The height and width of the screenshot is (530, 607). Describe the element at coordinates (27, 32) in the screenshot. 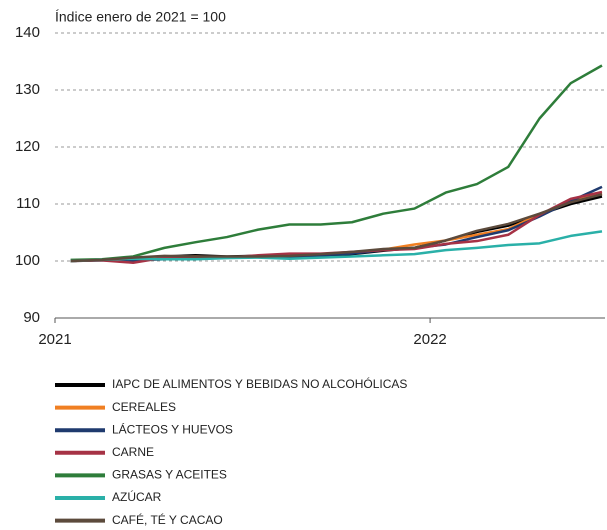

I see `y-tick-label: 140` at that location.